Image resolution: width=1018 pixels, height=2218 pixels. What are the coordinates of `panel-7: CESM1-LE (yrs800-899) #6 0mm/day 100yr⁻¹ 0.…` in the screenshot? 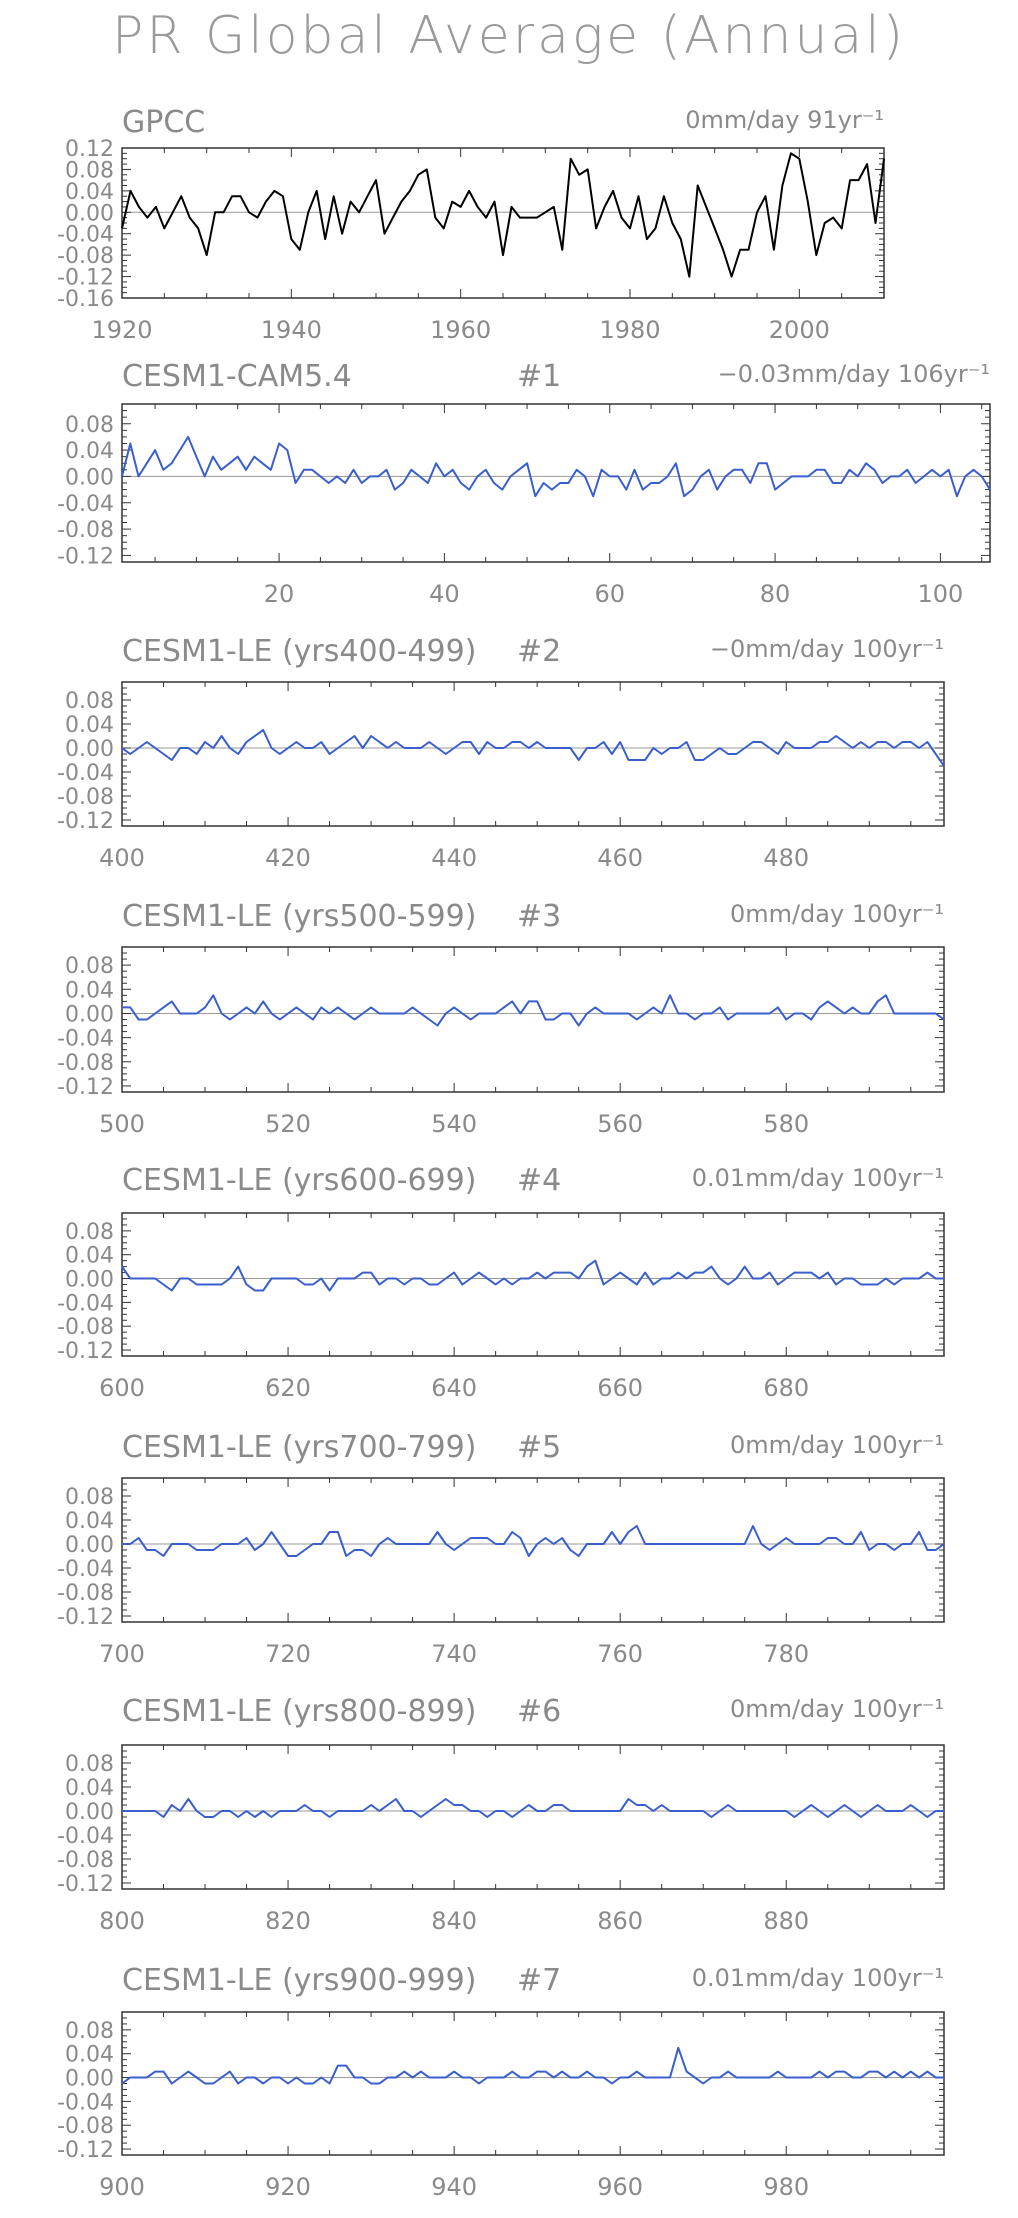 It's located at (501, 1814).